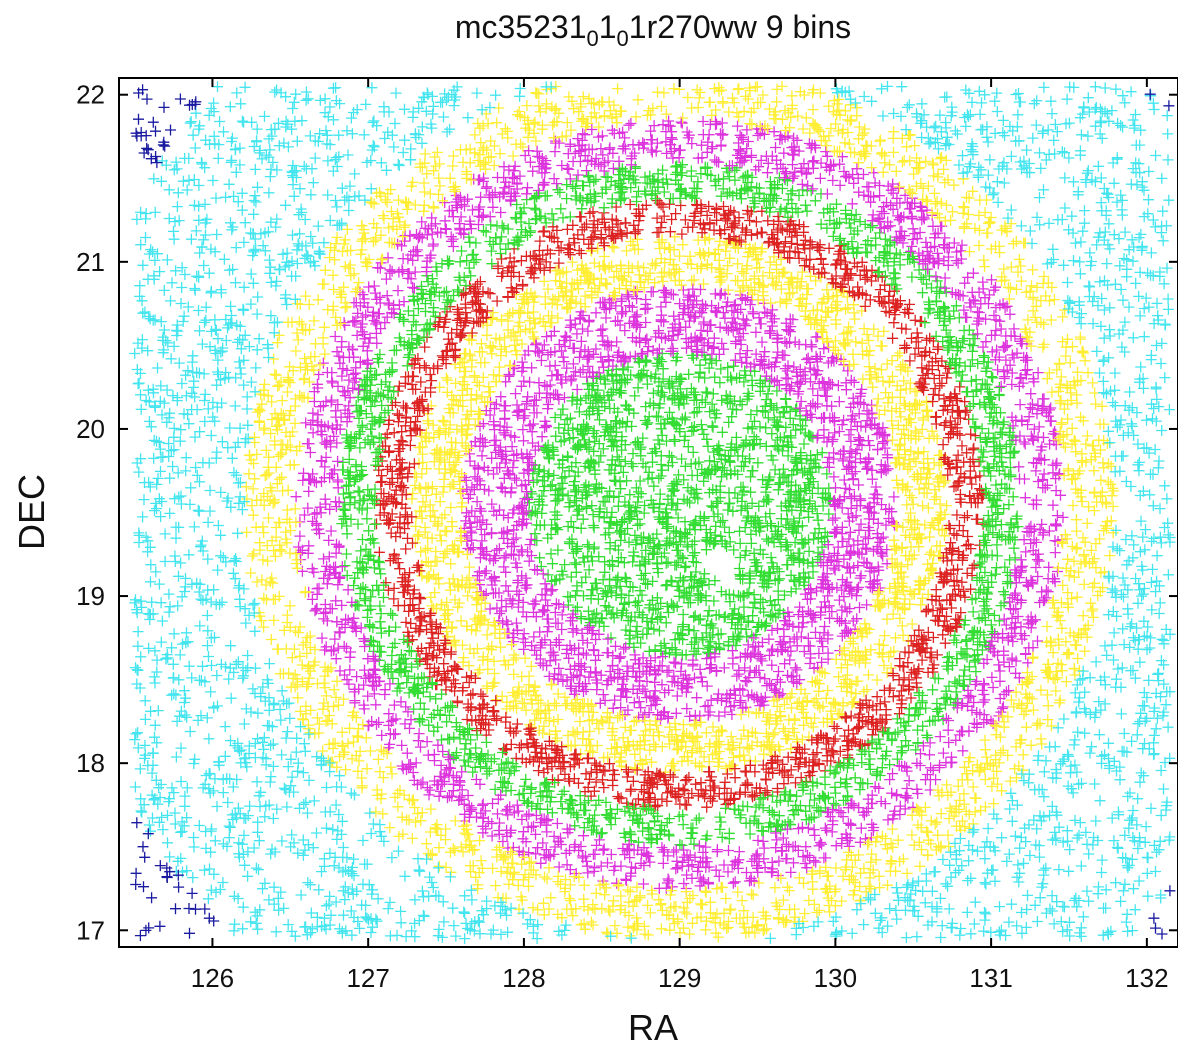 This screenshot has width=1178, height=1050. I want to click on x-tick-label: 127, so click(367, 978).